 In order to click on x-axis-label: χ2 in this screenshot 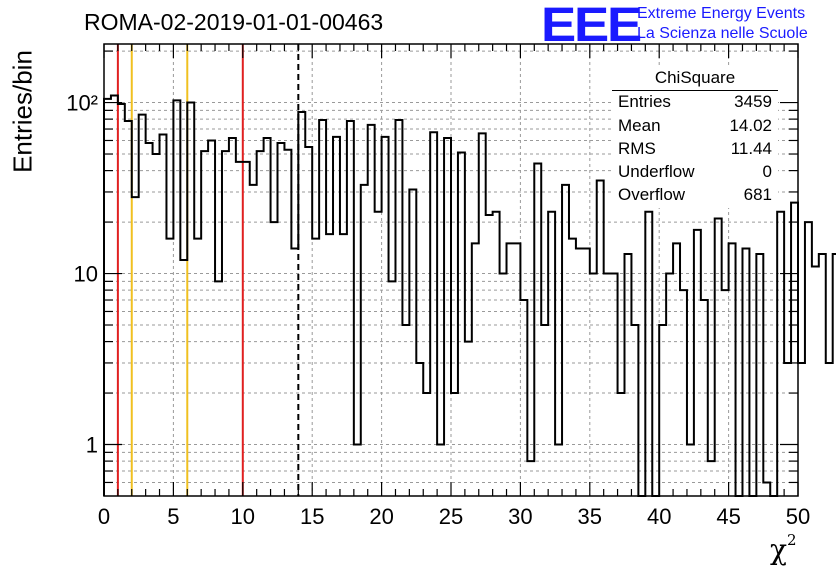, I will do `click(783, 548)`.